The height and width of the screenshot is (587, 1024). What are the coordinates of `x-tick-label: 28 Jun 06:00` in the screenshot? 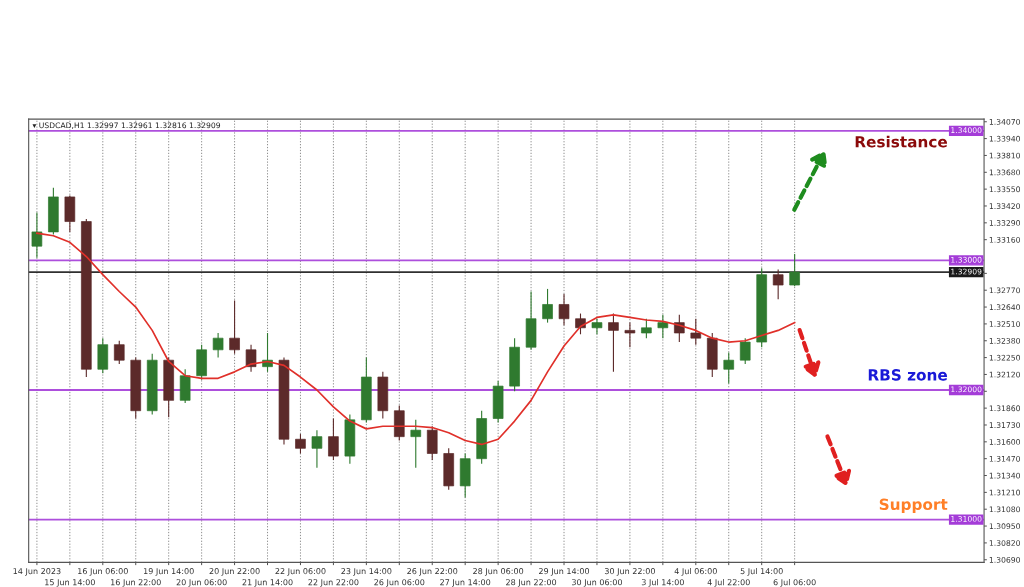 It's located at (498, 572).